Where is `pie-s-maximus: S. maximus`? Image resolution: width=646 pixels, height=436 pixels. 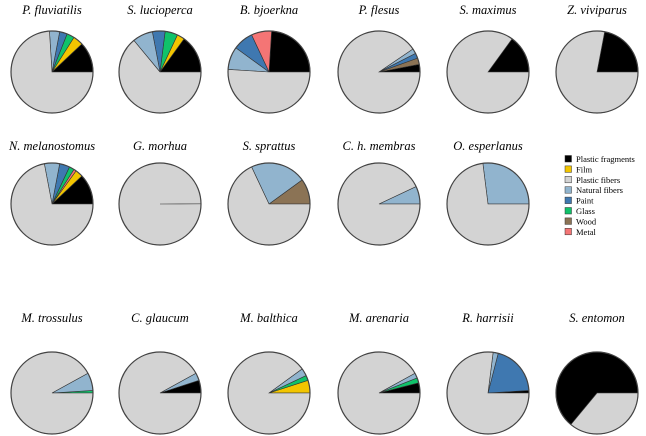 pie-s-maximus: S. maximus is located at coordinates (488, 58).